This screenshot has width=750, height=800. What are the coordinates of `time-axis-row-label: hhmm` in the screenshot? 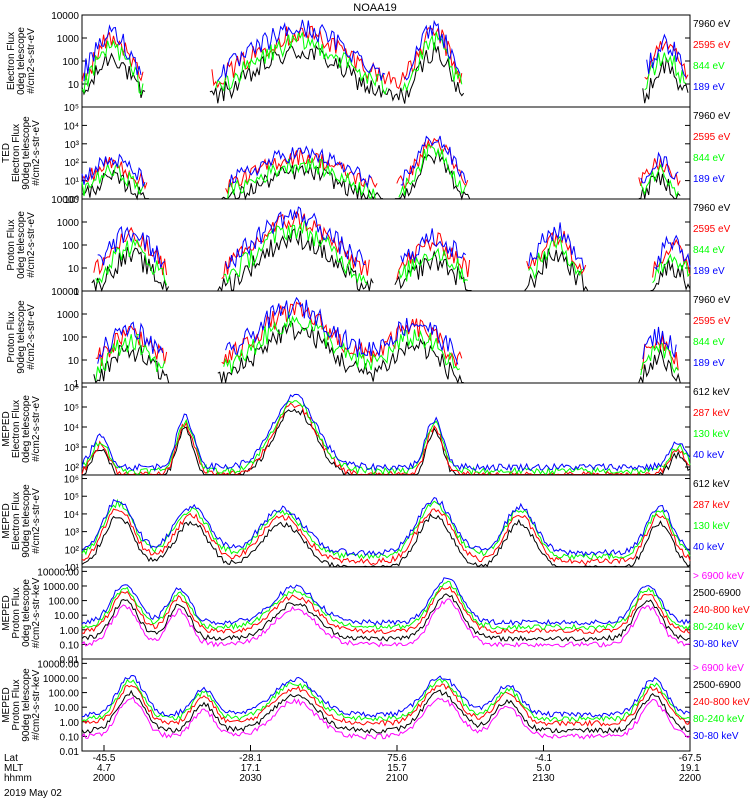 It's located at (18, 778).